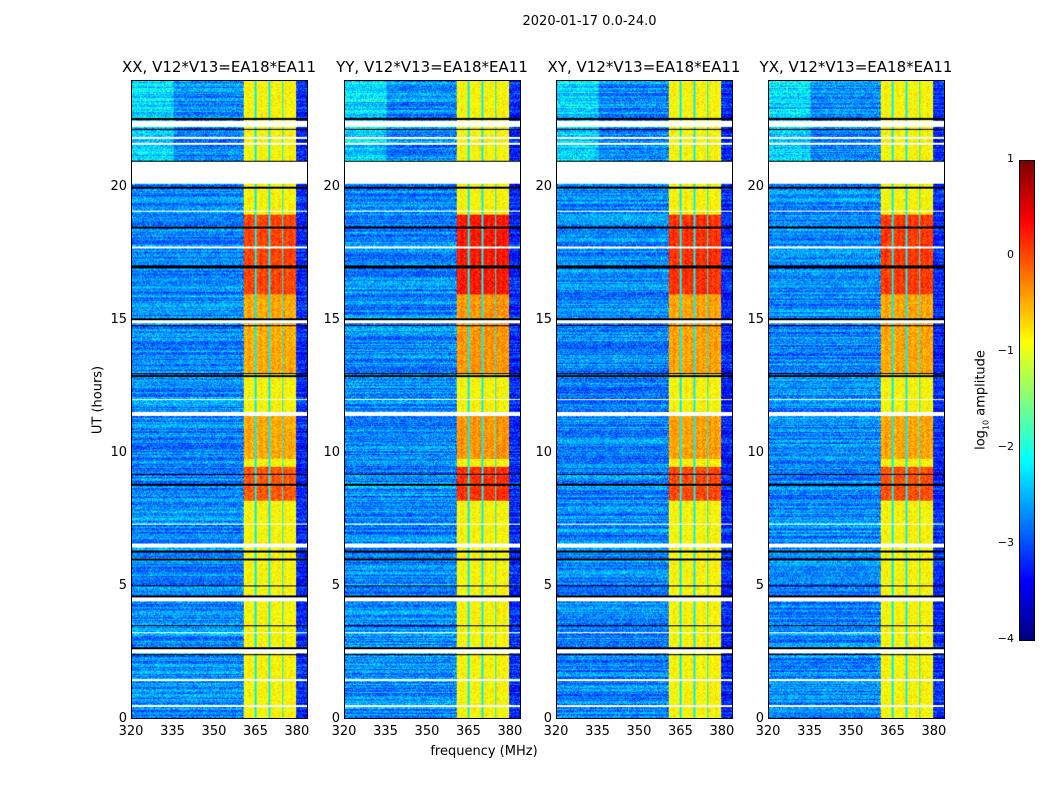 The image size is (1050, 800). What do you see at coordinates (1010, 158) in the screenshot?
I see `colorbar-tick-label: 1` at bounding box center [1010, 158].